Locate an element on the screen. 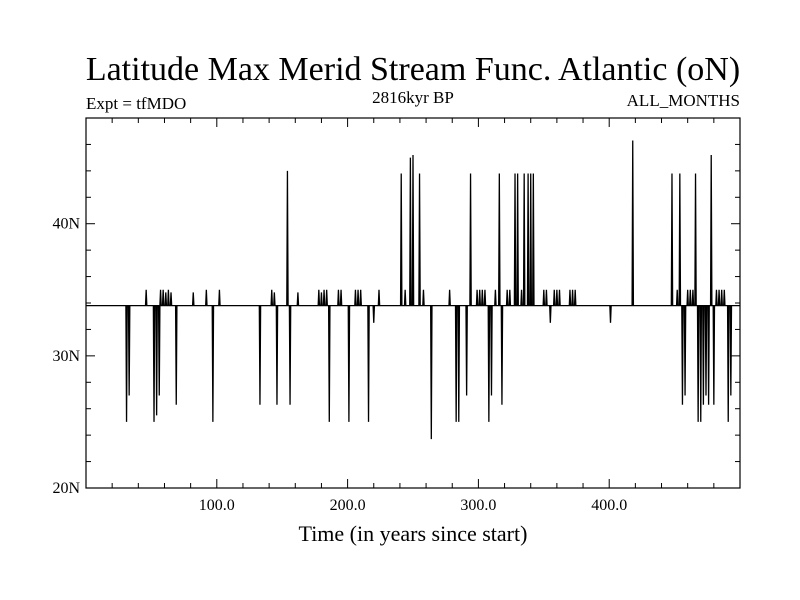 Image resolution: width=800 pixels, height=600 pixels. experiment-label: Expt = tfMDO is located at coordinates (136, 103).